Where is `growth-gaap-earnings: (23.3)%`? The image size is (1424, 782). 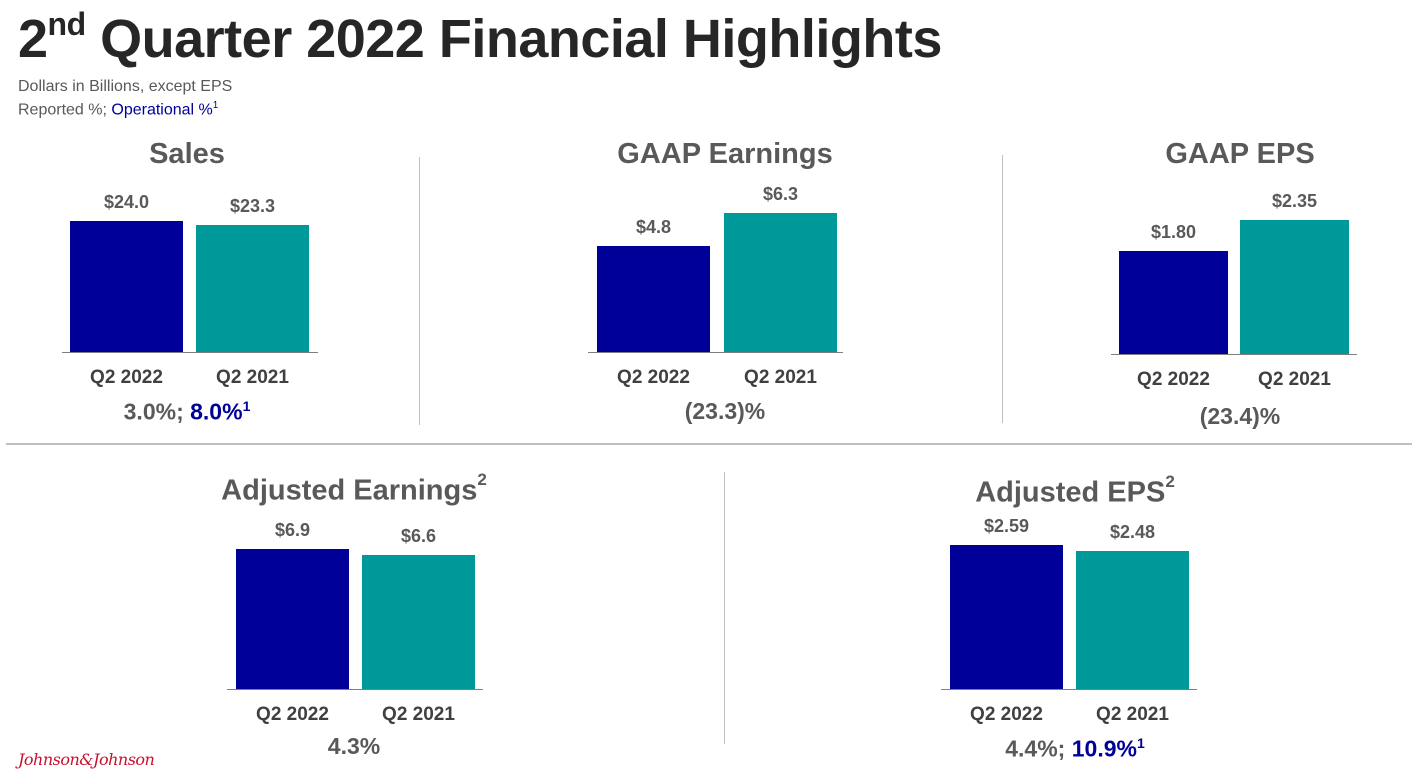
growth-gaap-earnings: (23.3)% is located at coordinates (725, 411).